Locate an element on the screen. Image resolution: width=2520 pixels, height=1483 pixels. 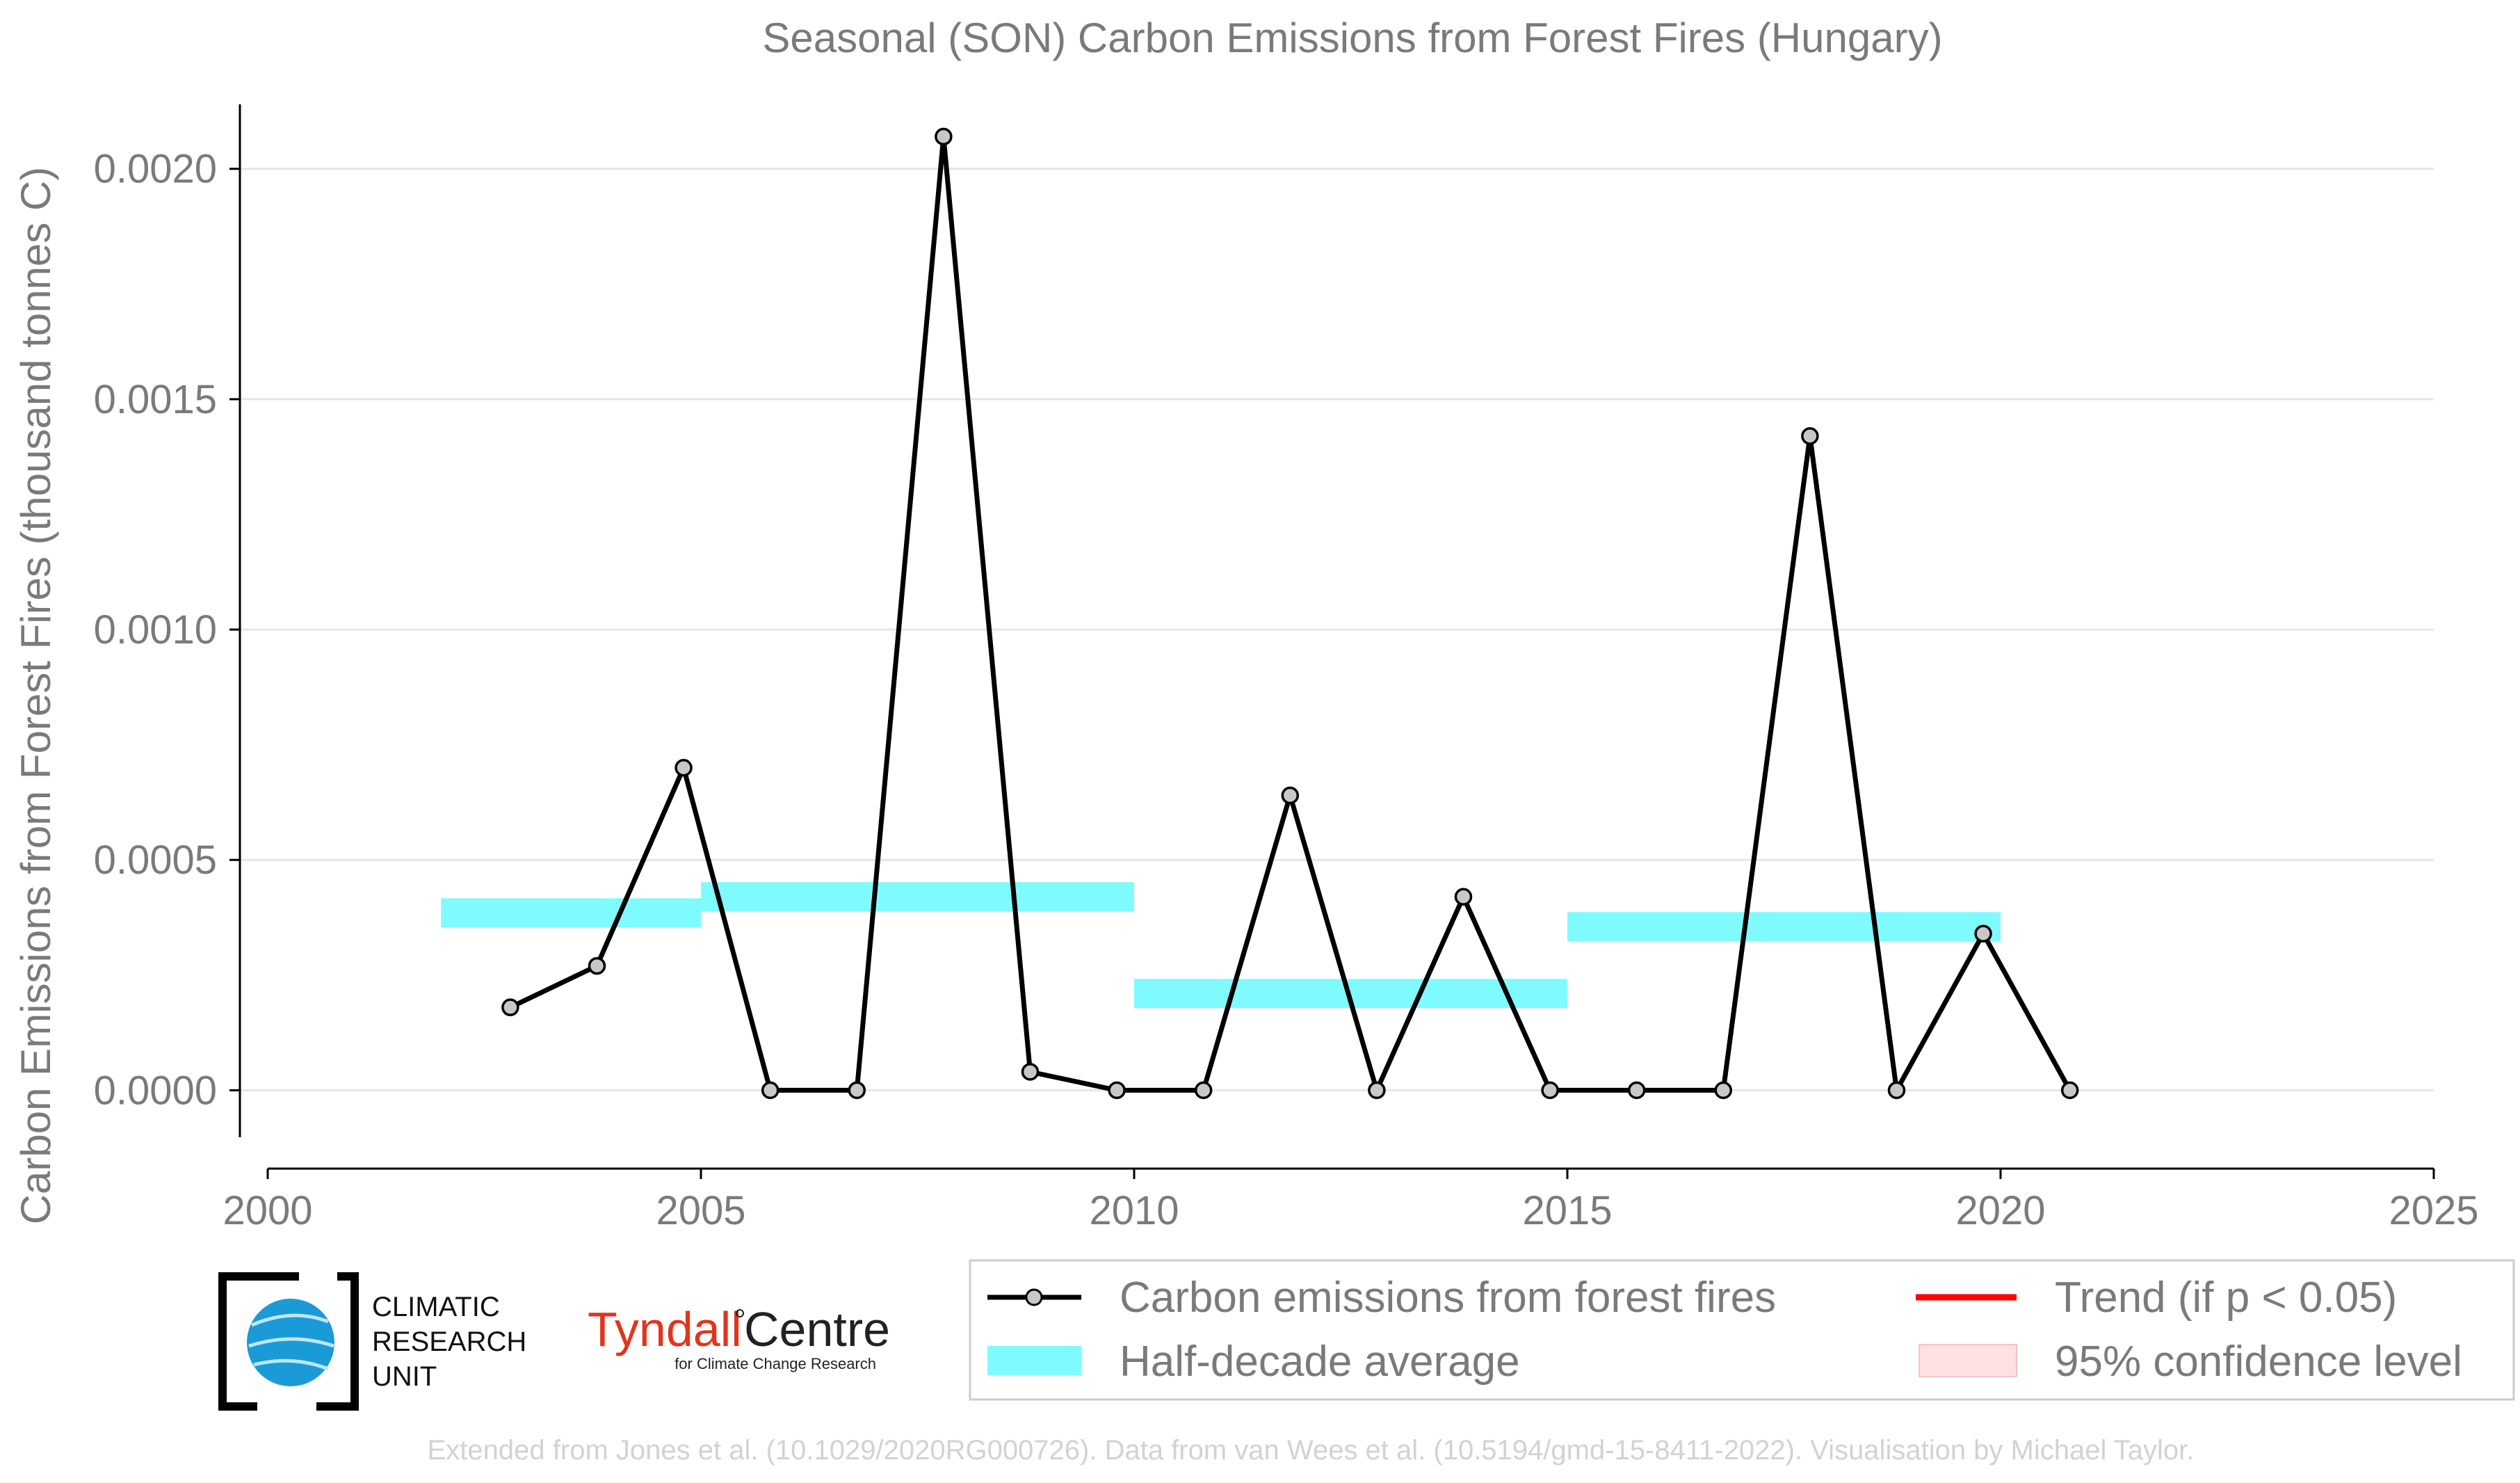
cru-logo: CLIMATIC RESEARCH UNIT is located at coordinates (372, 1342).